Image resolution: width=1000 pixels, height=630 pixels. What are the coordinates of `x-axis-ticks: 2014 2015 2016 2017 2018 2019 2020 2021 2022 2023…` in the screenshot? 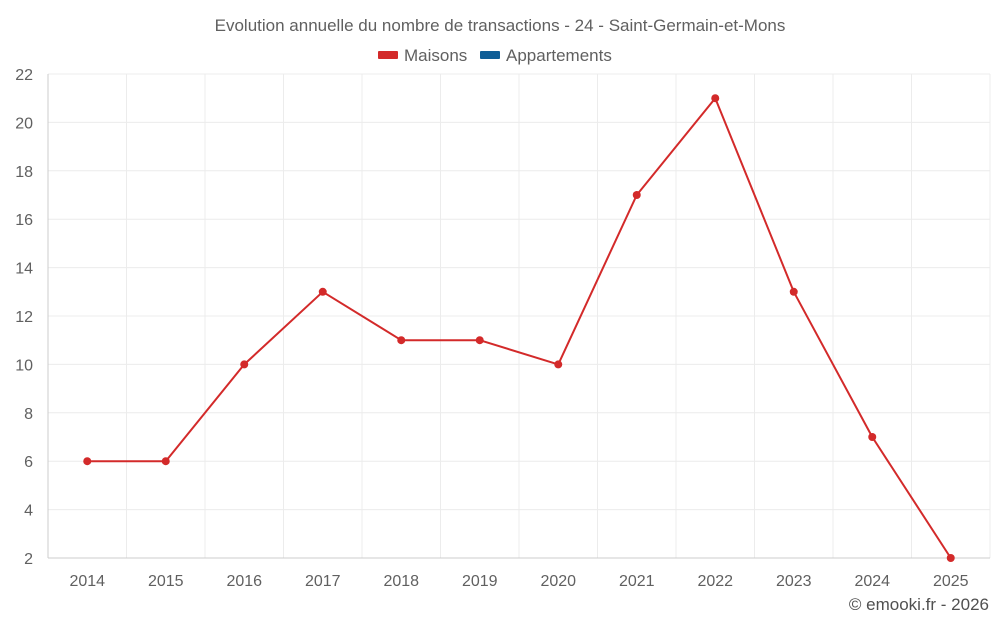 It's located at (518, 581).